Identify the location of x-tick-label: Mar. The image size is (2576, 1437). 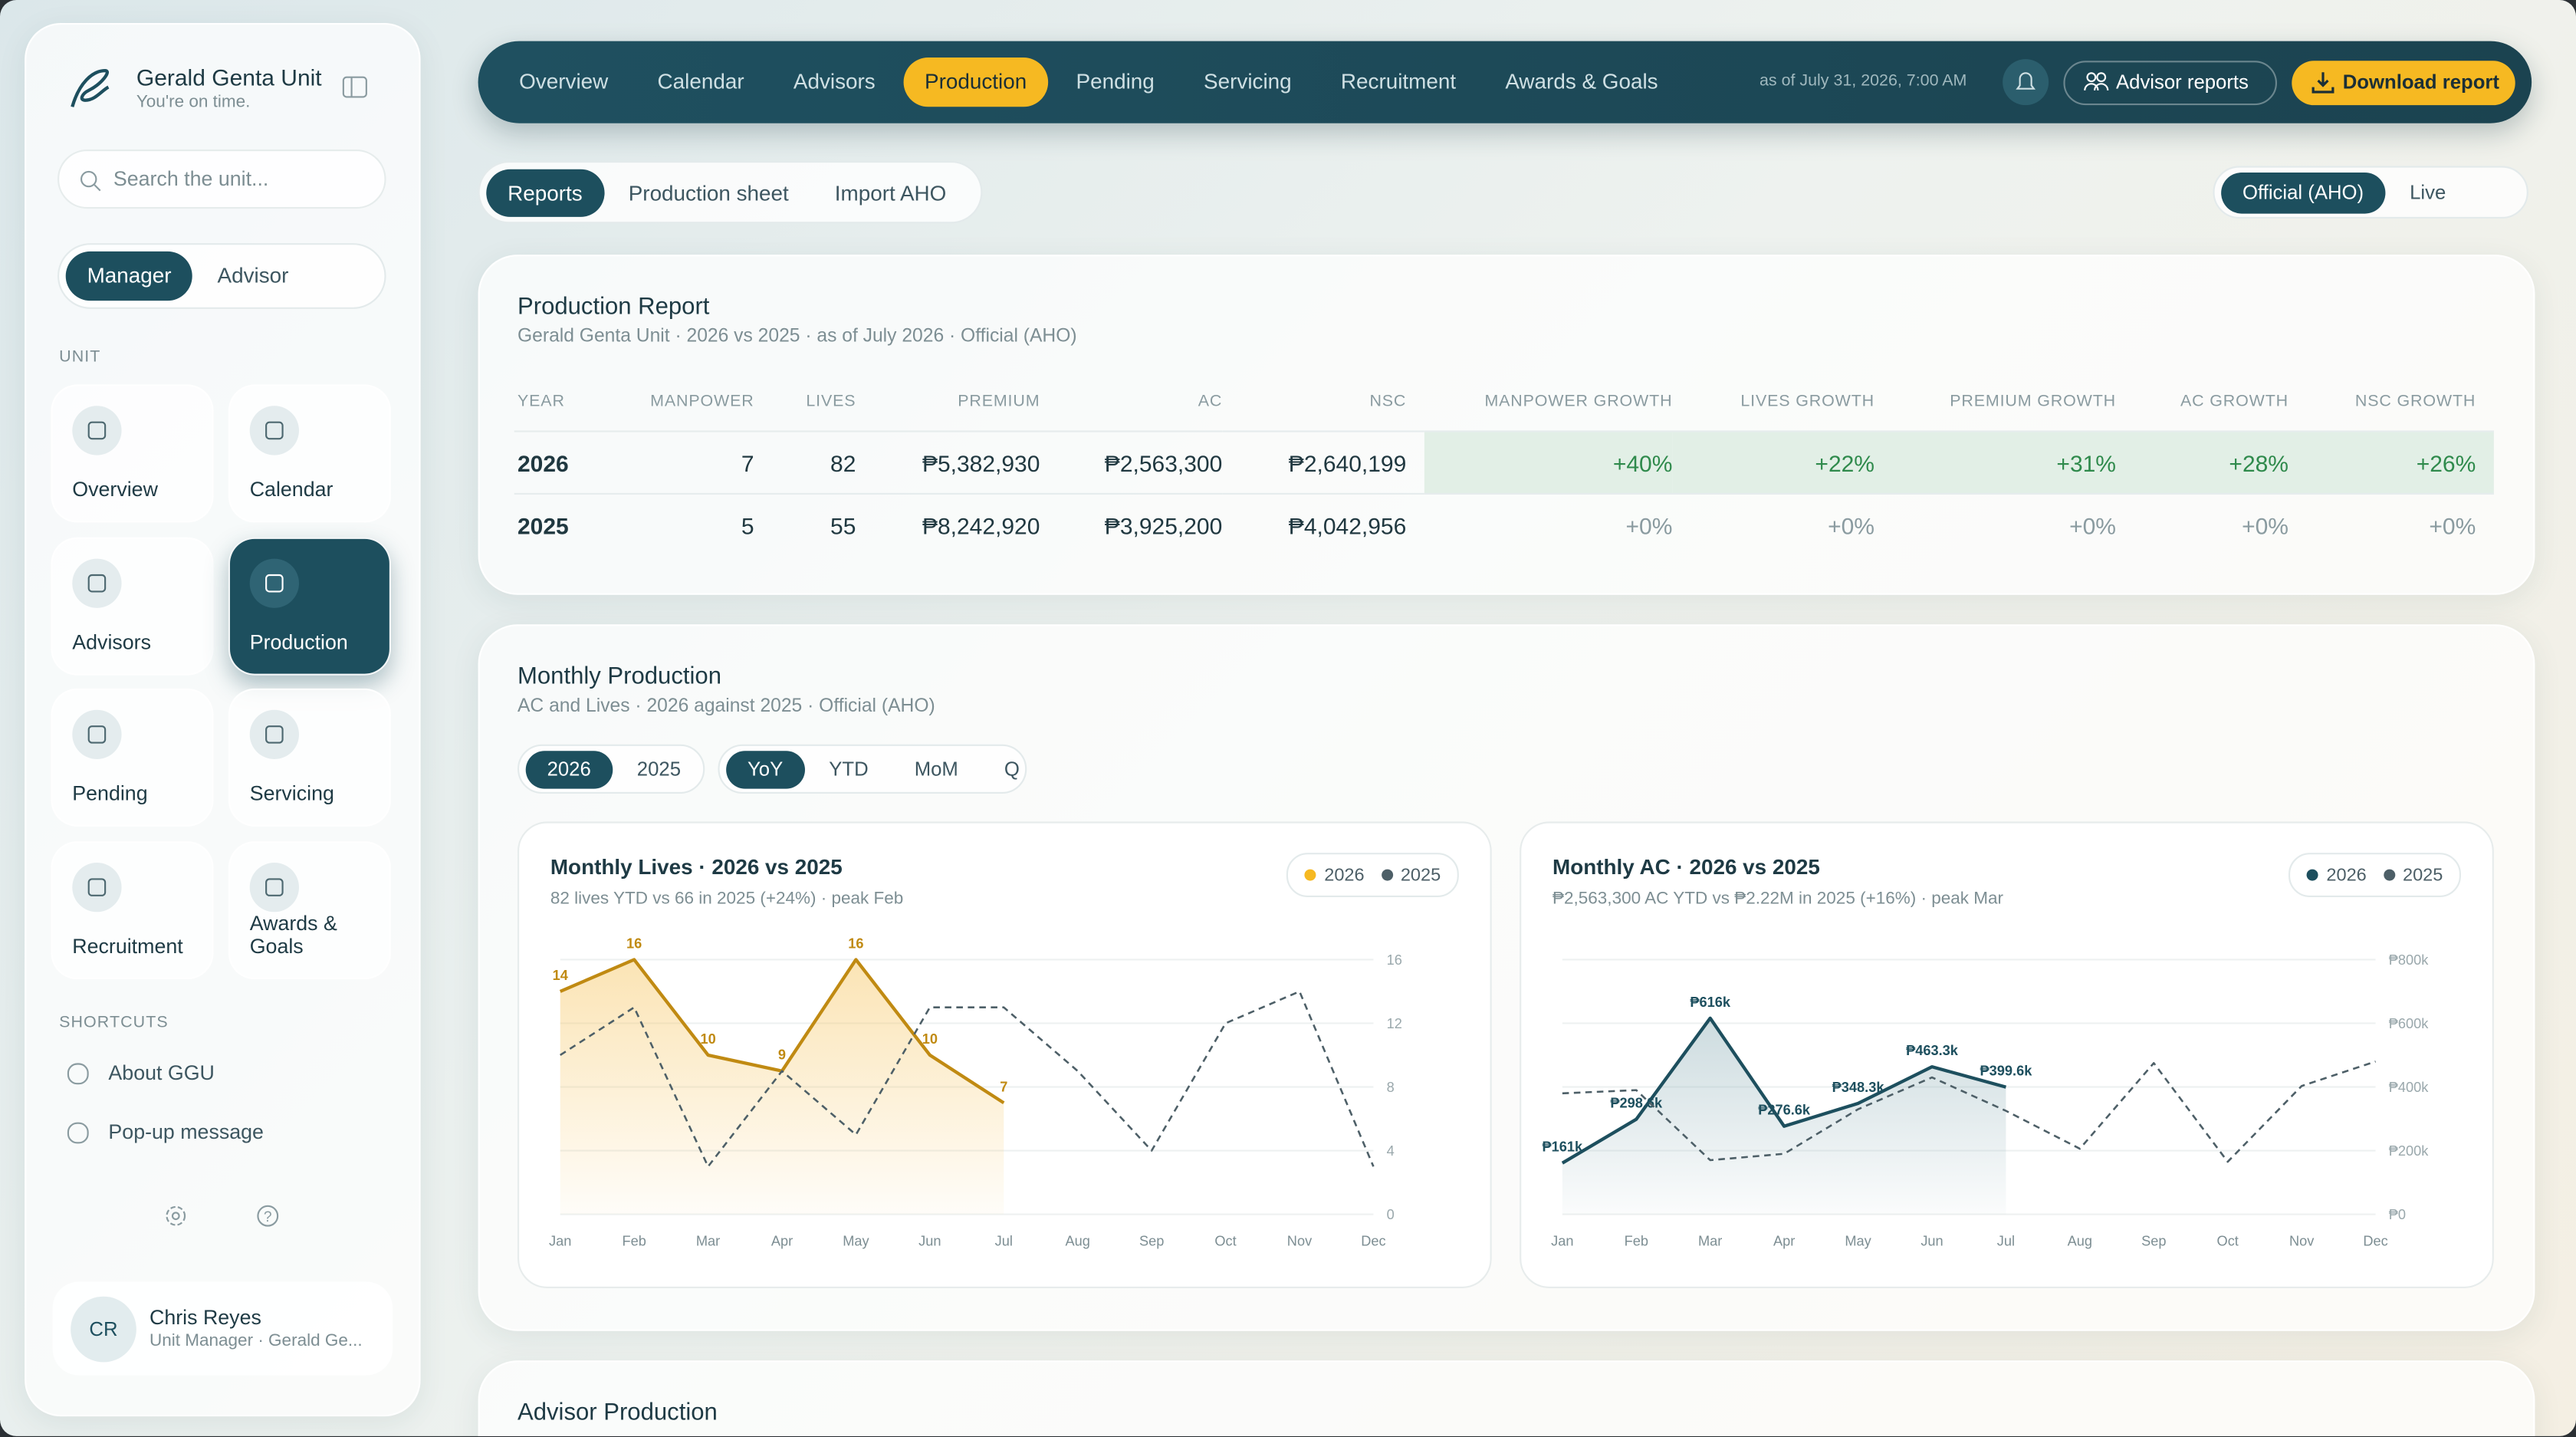
(708, 1240).